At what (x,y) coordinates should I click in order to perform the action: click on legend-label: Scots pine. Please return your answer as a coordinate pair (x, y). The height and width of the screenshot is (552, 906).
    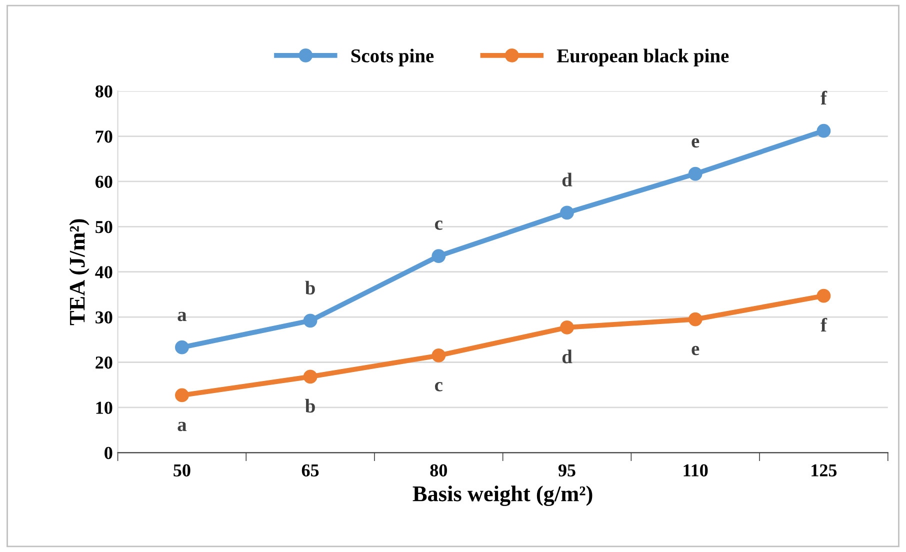
    Looking at the image, I should click on (392, 57).